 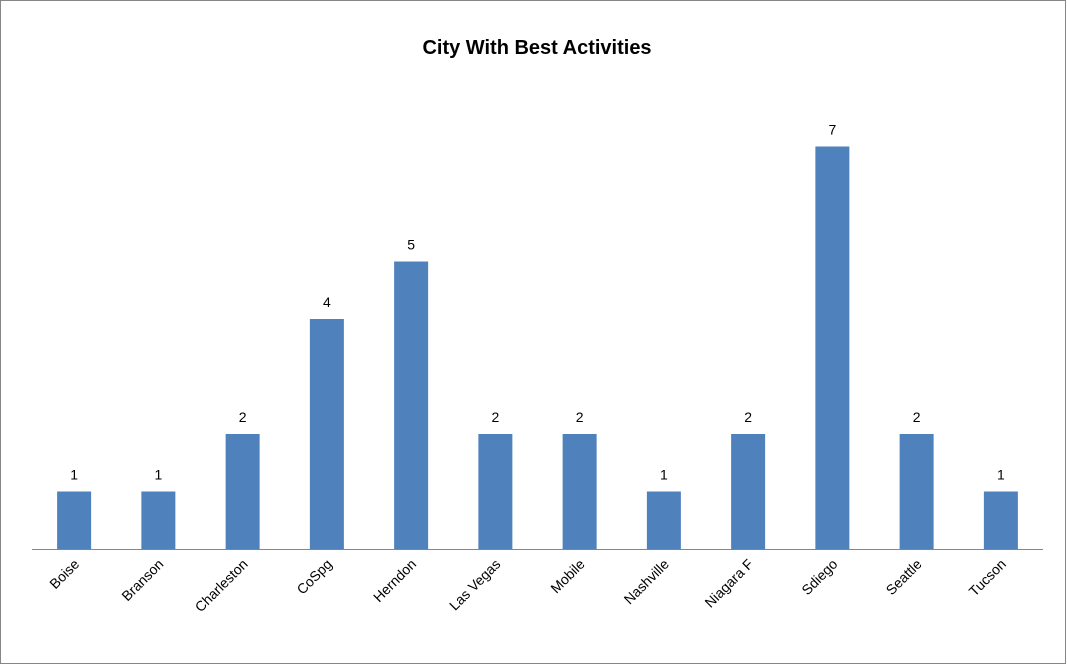 What do you see at coordinates (832, 130) in the screenshot?
I see `data-label: 7` at bounding box center [832, 130].